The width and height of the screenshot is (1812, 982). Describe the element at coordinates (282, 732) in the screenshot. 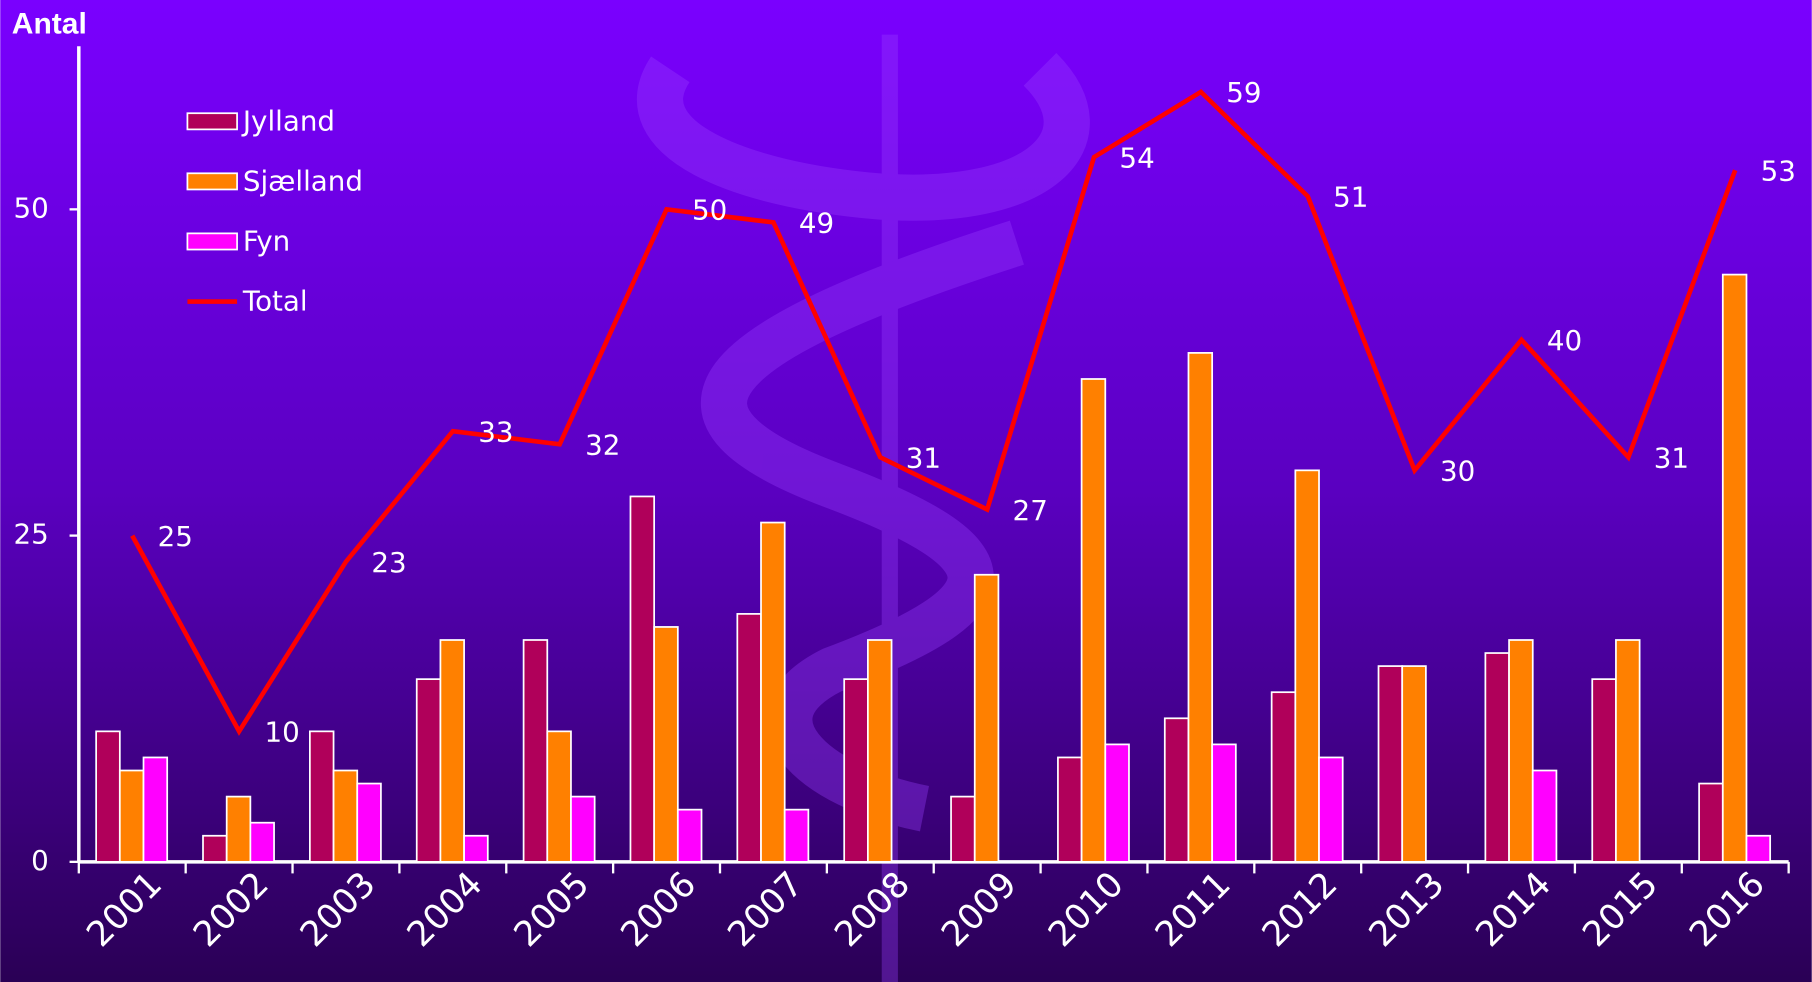

I see `data-label: 10` at that location.